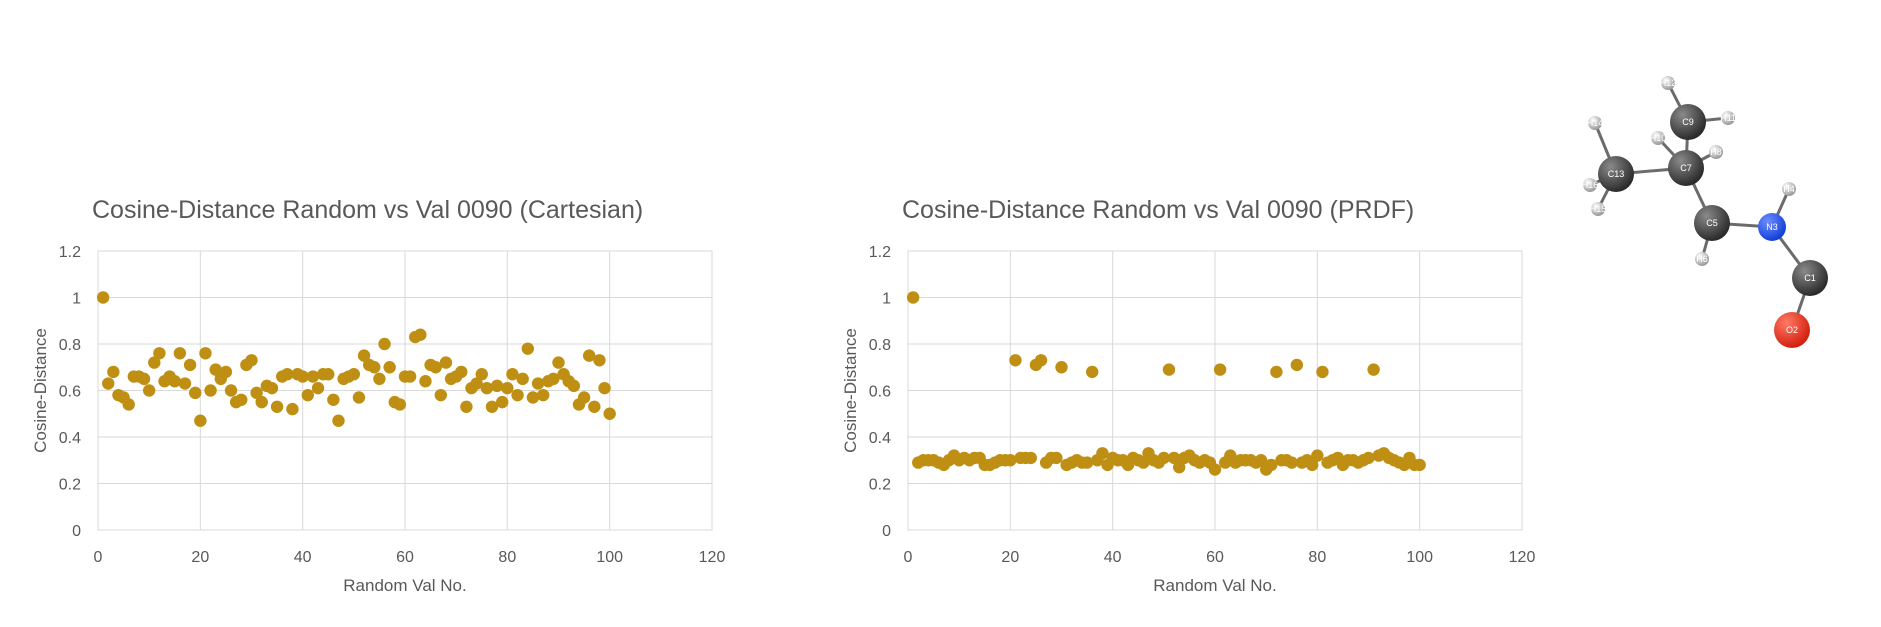 Image resolution: width=1881 pixels, height=627 pixels. I want to click on atom-label: C1, so click(1810, 278).